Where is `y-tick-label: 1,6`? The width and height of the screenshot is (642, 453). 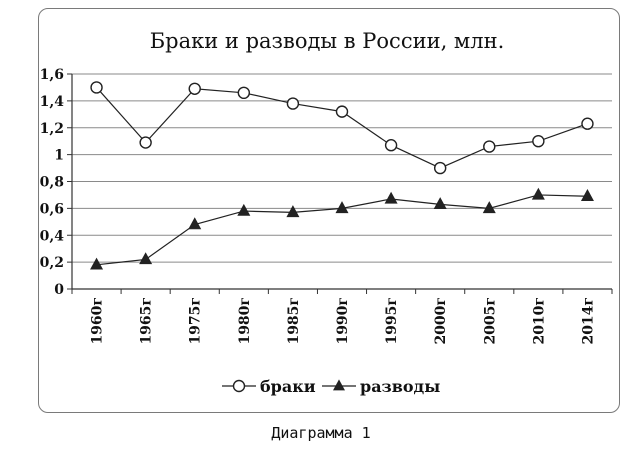
y-tick-label: 1,6 is located at coordinates (52, 75).